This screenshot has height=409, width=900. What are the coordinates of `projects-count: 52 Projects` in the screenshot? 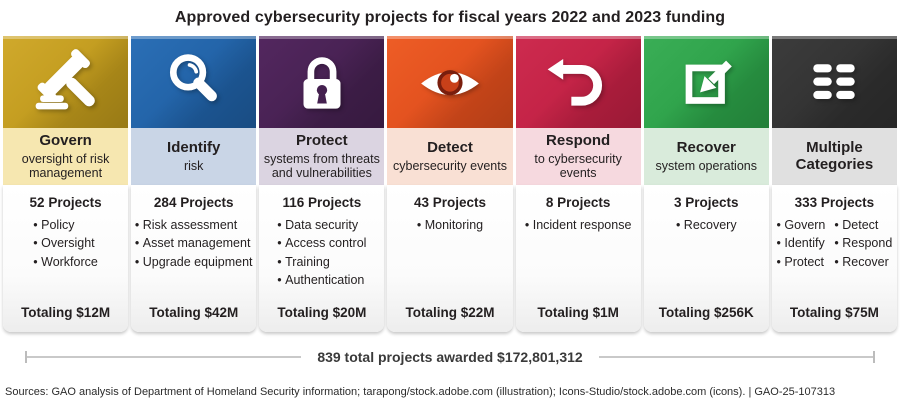 It's located at (65, 202).